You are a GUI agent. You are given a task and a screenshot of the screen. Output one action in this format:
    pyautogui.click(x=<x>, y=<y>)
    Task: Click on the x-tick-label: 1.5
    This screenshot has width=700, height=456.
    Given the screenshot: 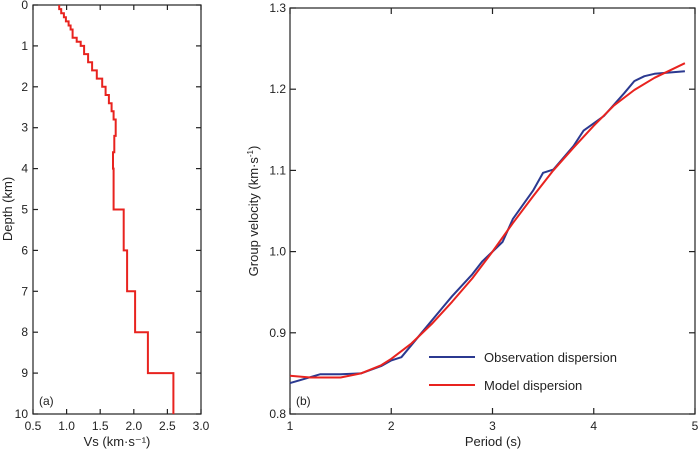 What is the action you would take?
    pyautogui.click(x=100, y=426)
    